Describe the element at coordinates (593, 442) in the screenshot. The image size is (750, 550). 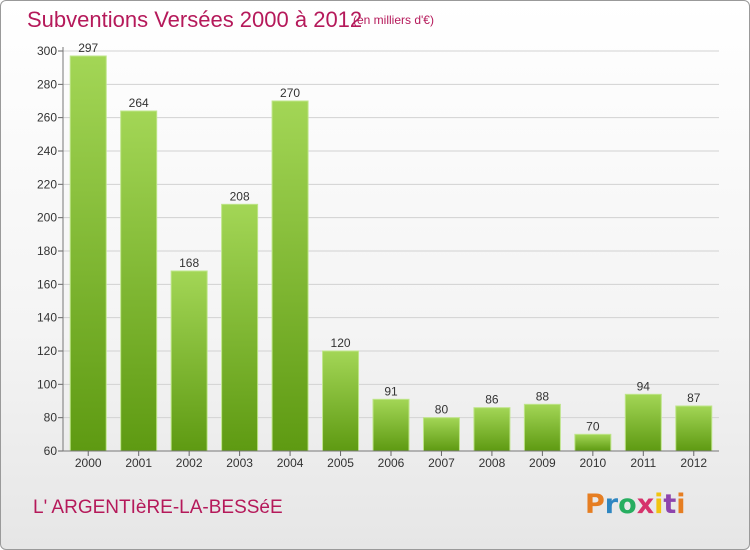
I see `bar-2010` at that location.